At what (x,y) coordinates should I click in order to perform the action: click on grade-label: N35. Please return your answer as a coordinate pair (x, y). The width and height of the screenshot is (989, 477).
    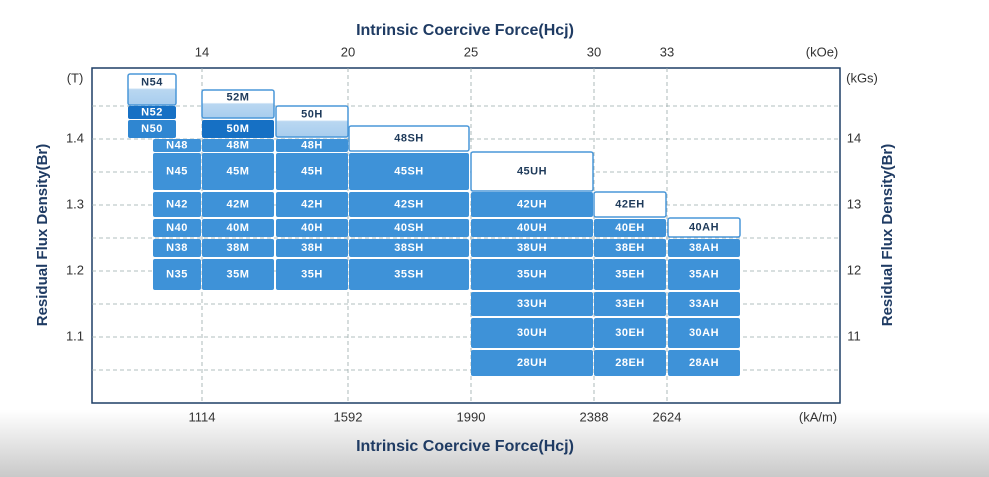
    Looking at the image, I should click on (177, 274).